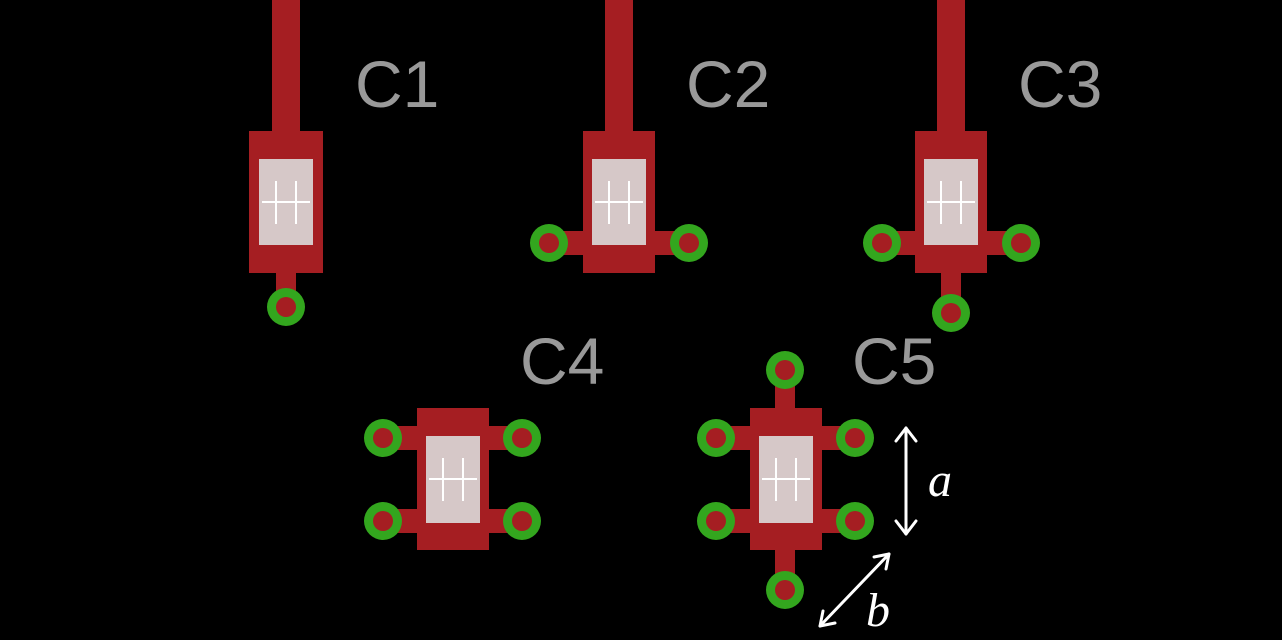 The height and width of the screenshot is (640, 1282). What do you see at coordinates (397, 84) in the screenshot?
I see `component-label: C1` at bounding box center [397, 84].